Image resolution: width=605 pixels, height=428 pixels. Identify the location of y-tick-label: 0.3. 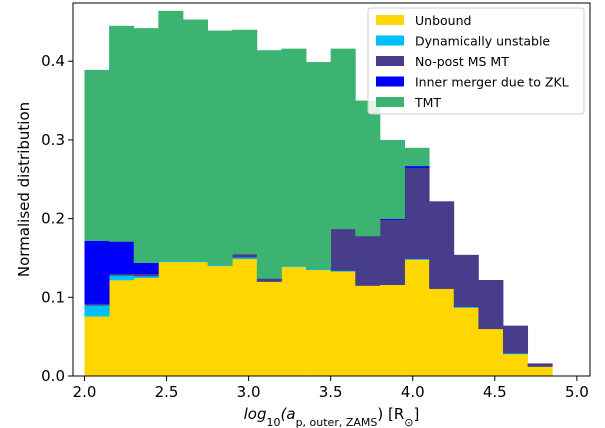
(53, 140).